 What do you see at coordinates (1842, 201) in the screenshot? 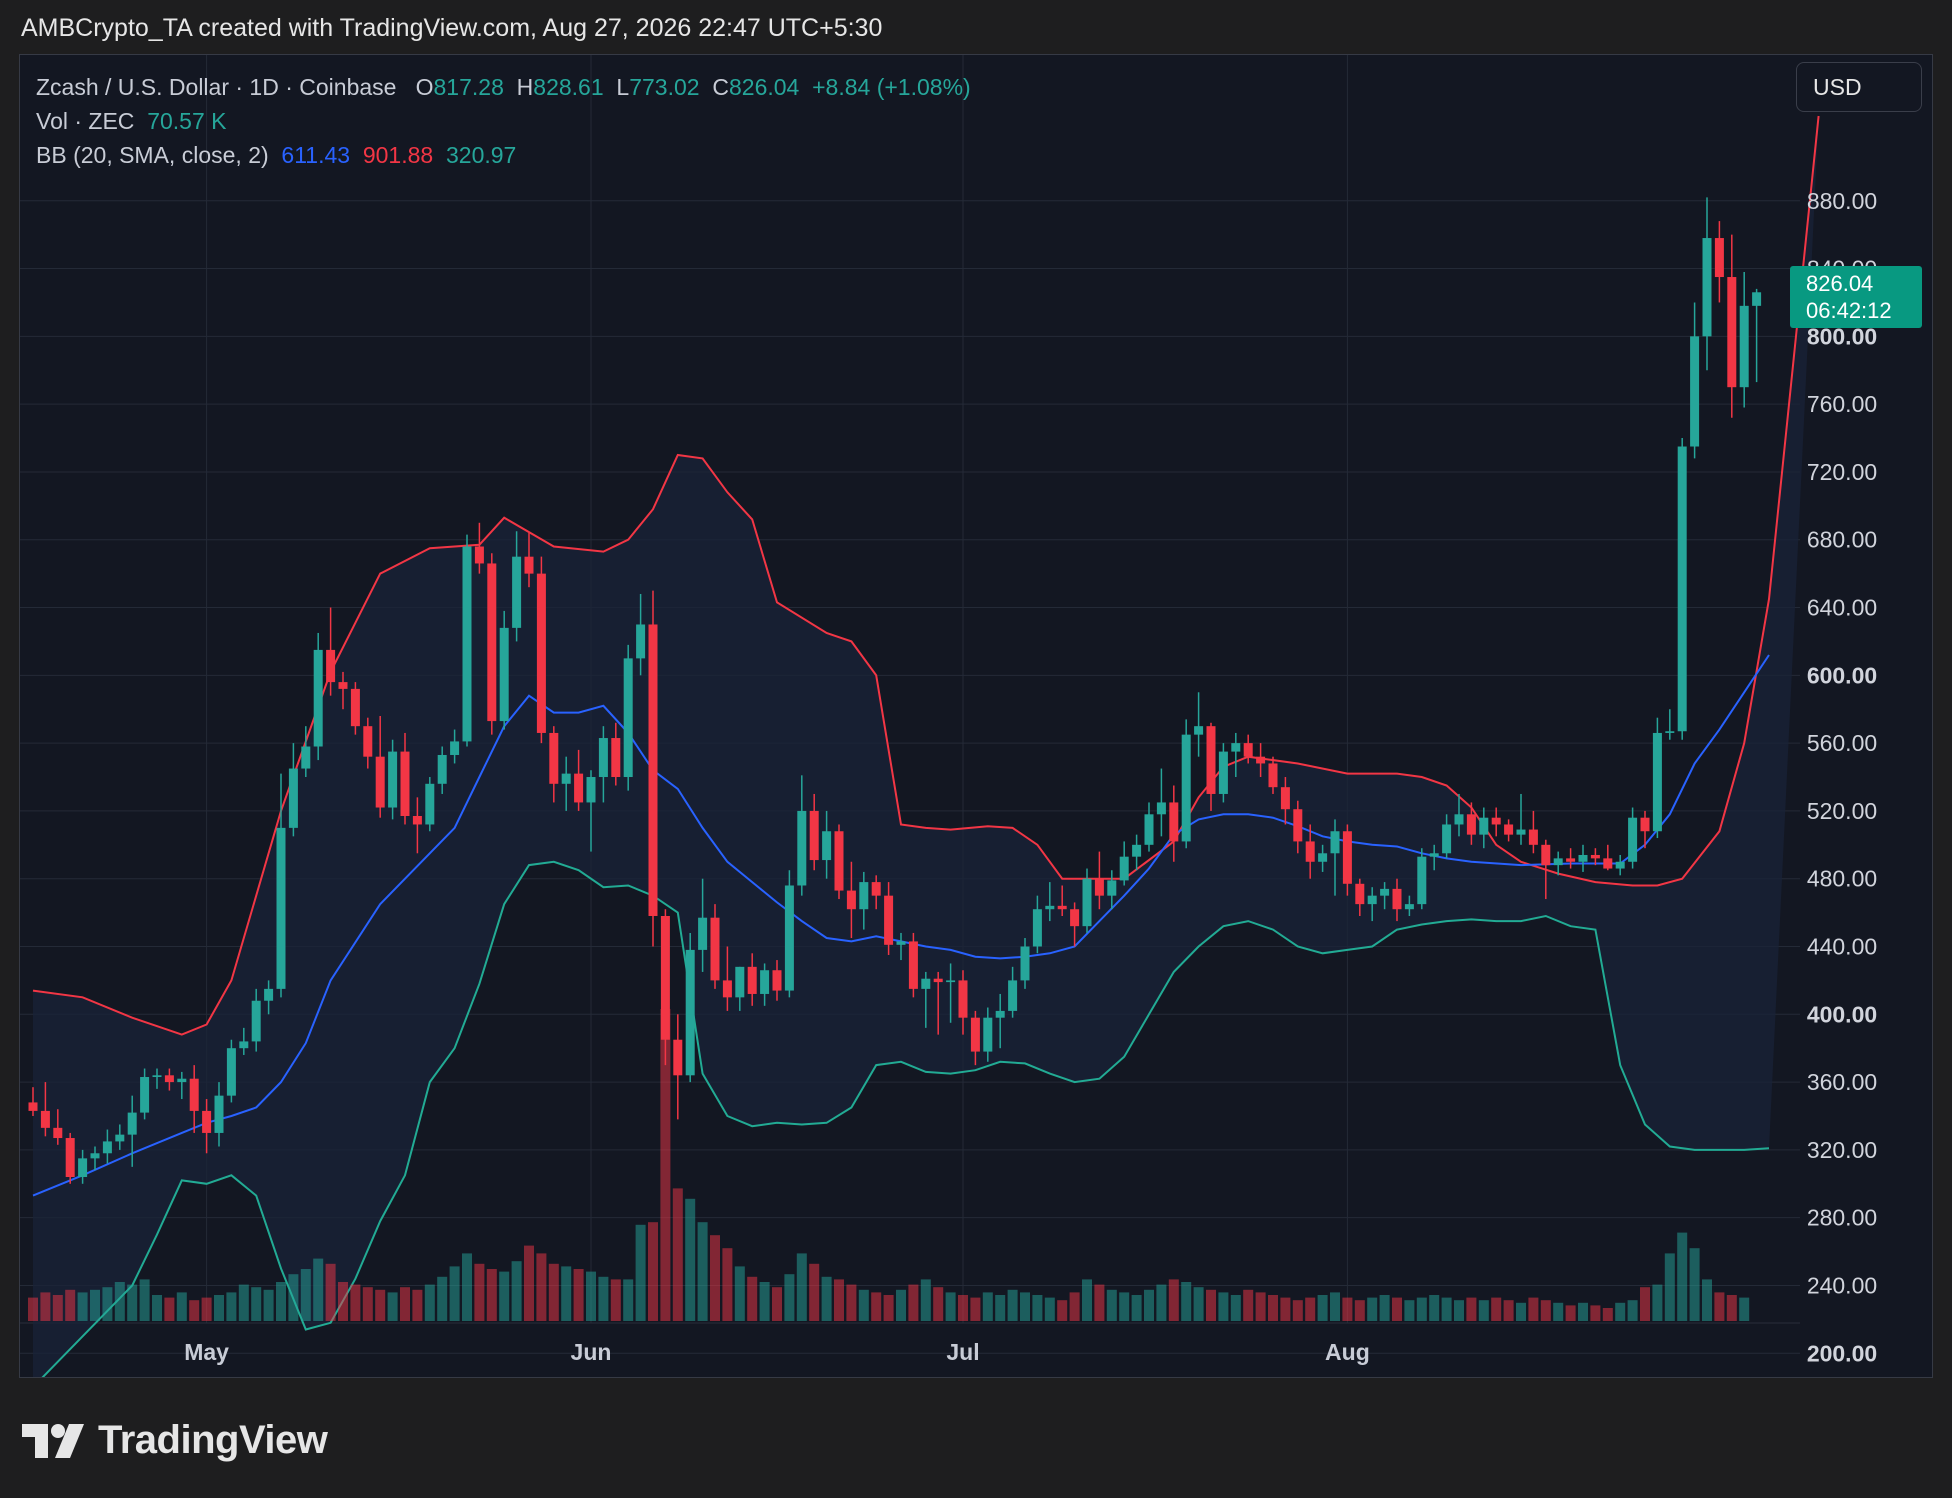
I see `price-tick-label: 880.00` at bounding box center [1842, 201].